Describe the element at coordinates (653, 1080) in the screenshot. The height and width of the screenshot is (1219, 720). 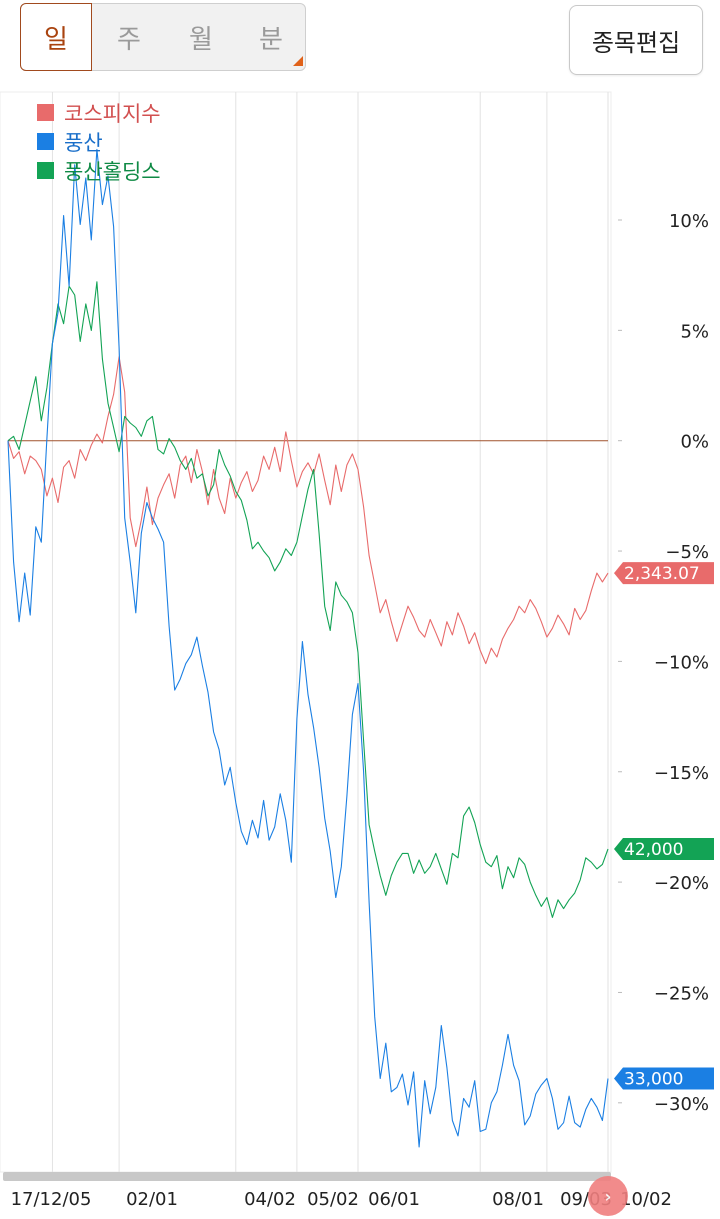
I see `badge-value: 33,000` at that location.